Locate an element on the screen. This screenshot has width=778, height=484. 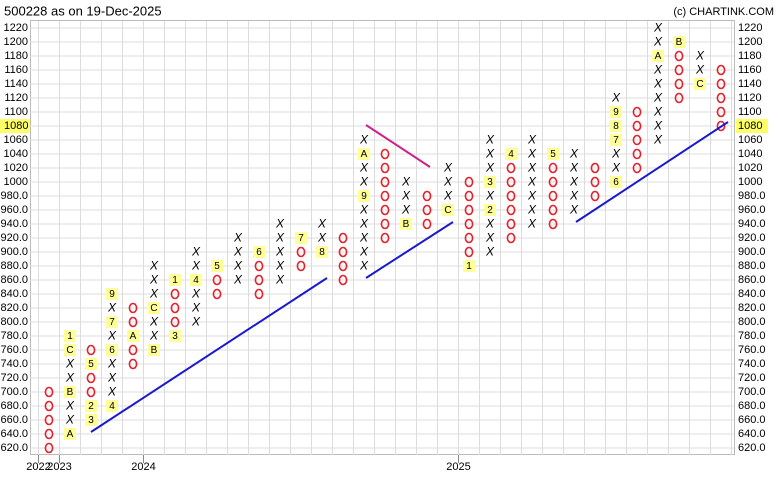
y-tick-label-left: 1000 is located at coordinates (16, 182).